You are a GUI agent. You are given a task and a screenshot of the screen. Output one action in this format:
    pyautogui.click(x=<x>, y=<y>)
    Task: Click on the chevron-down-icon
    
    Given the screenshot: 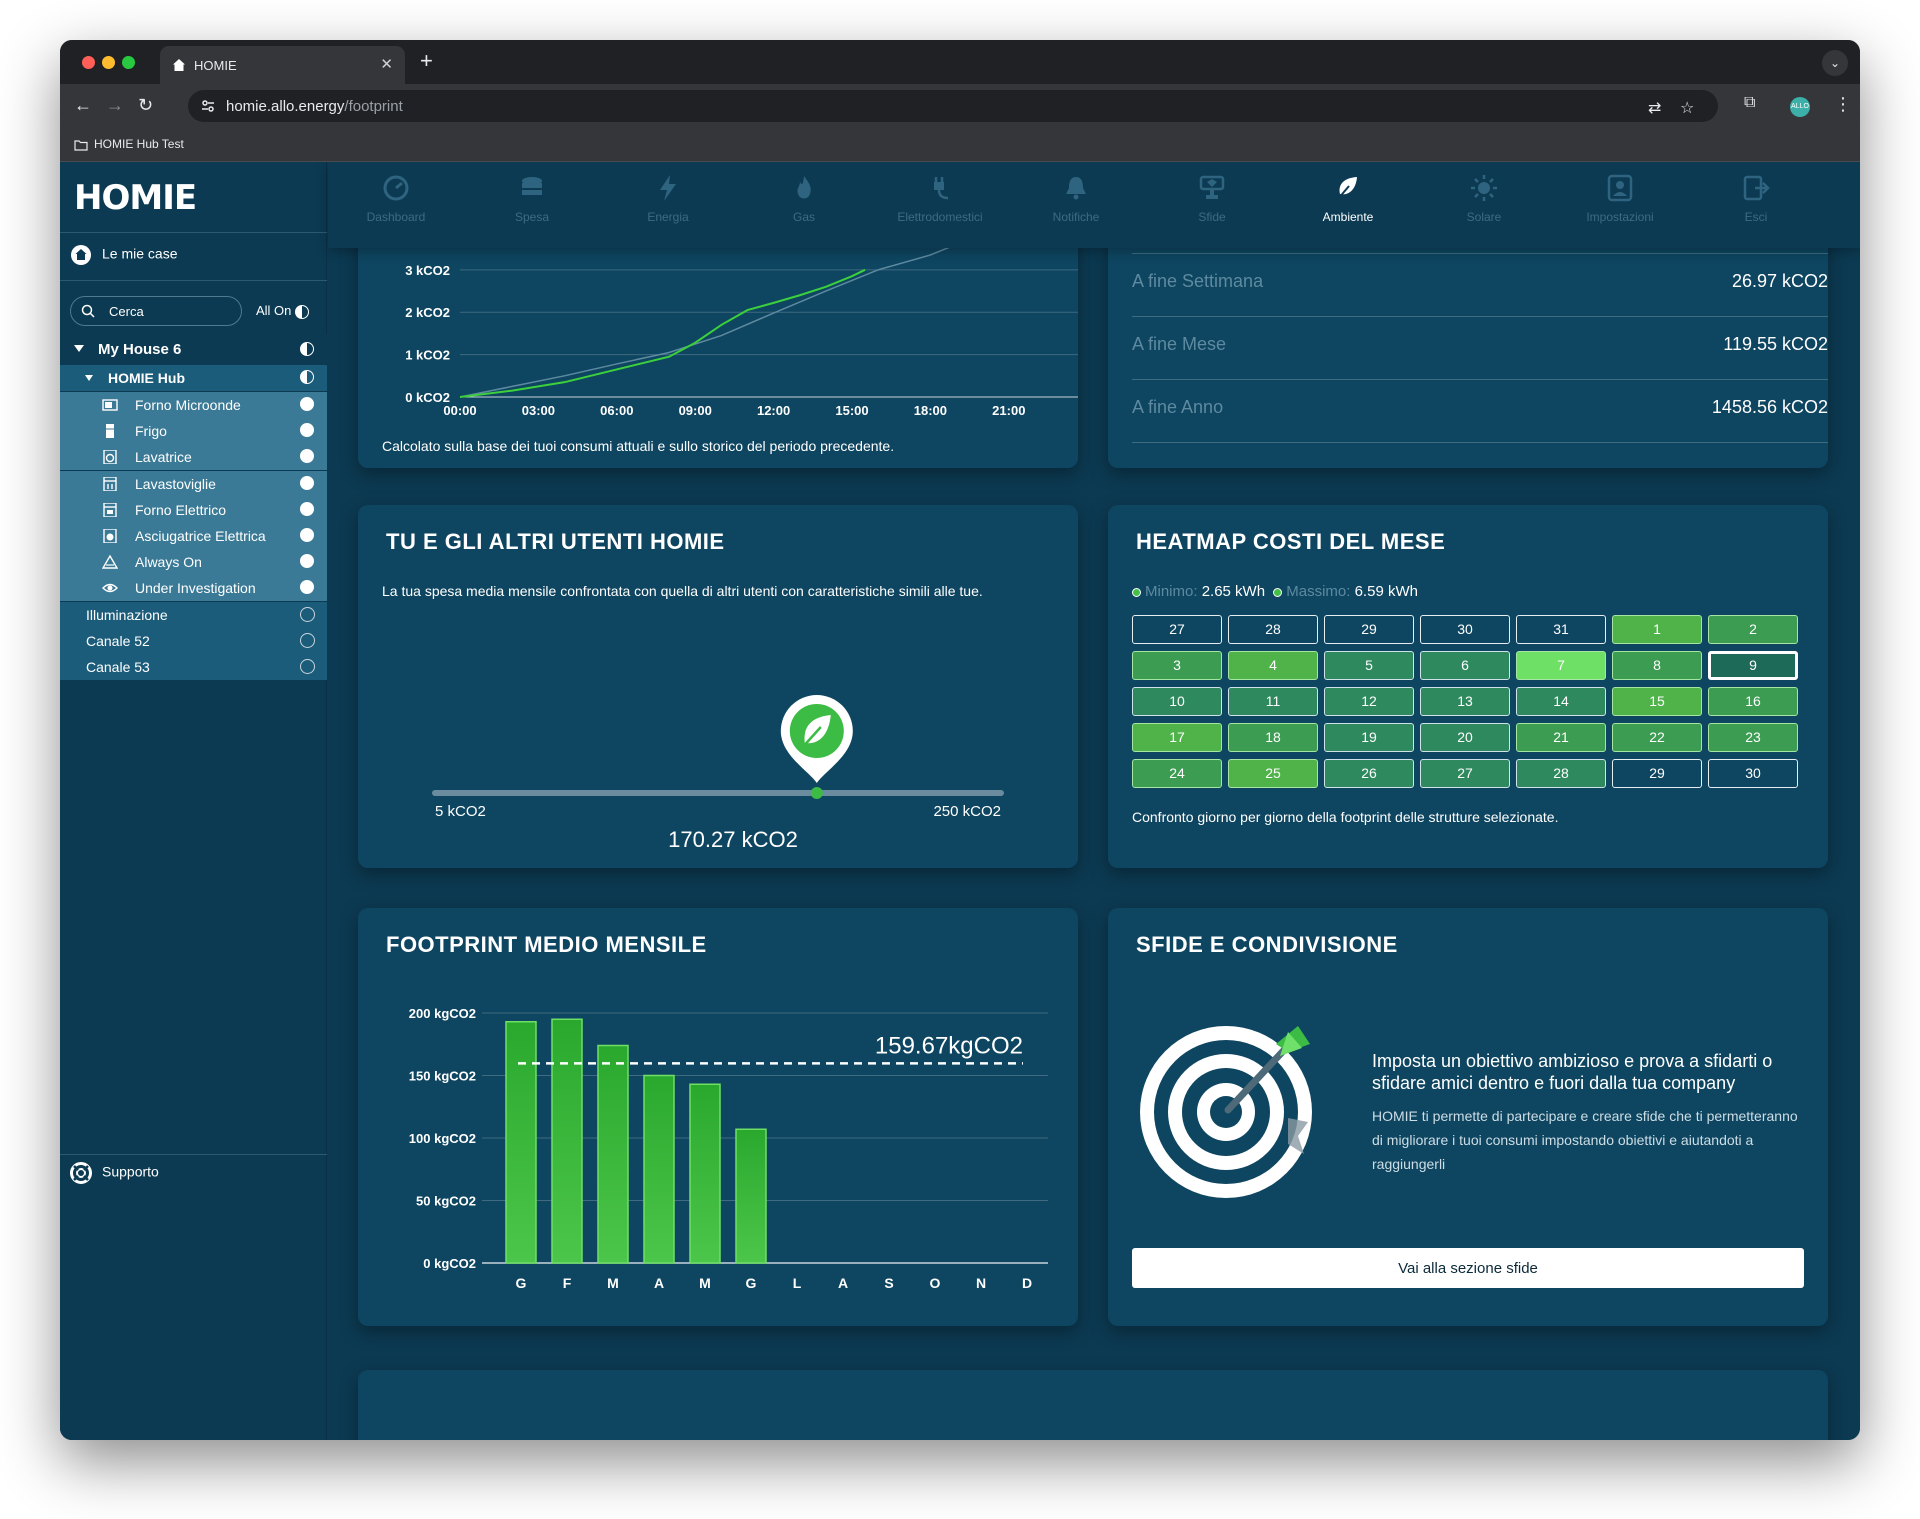 What is the action you would take?
    pyautogui.click(x=79, y=348)
    